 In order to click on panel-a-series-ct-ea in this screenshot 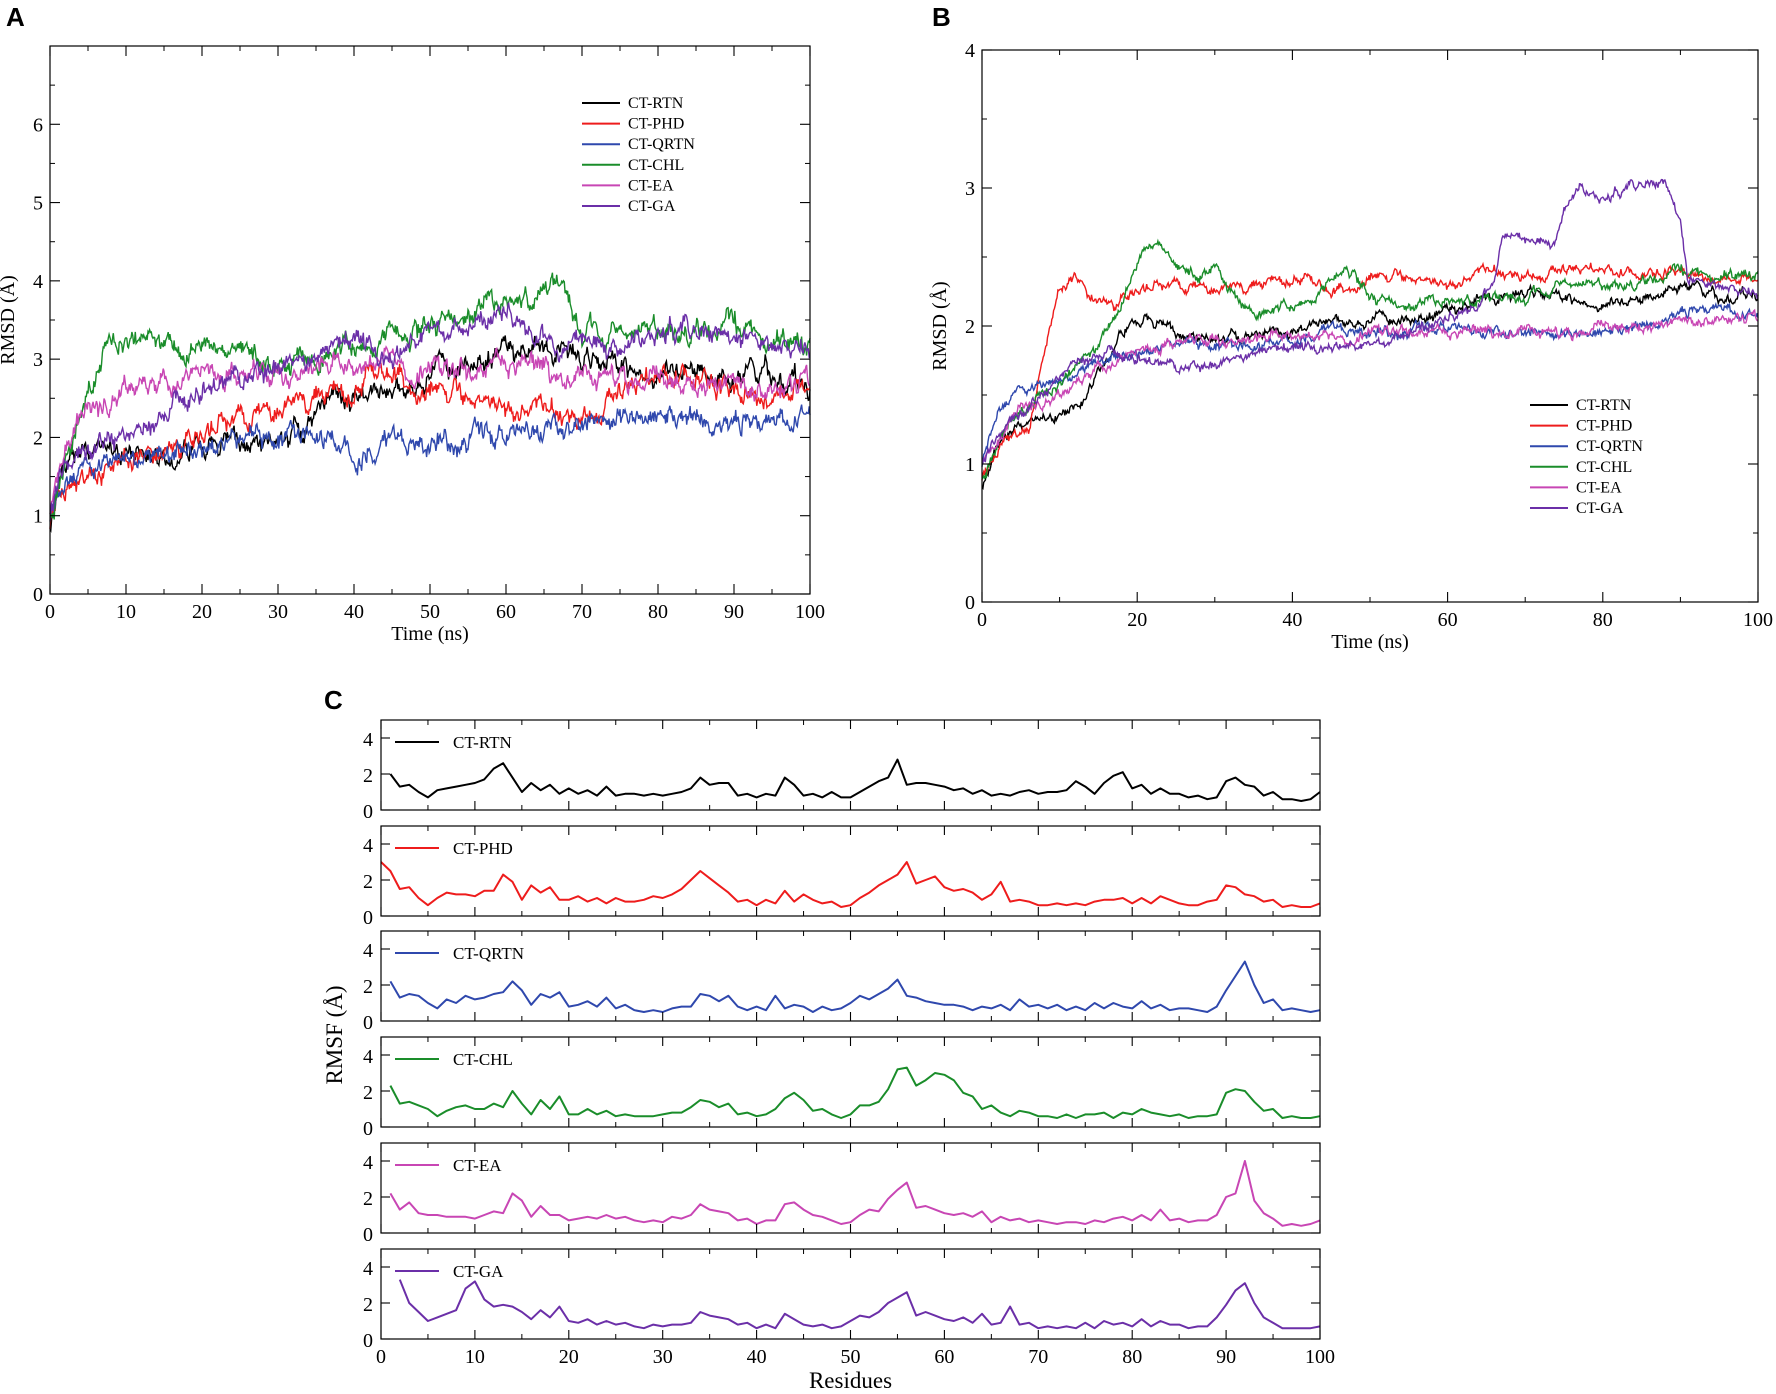, I will do `click(430, 429)`.